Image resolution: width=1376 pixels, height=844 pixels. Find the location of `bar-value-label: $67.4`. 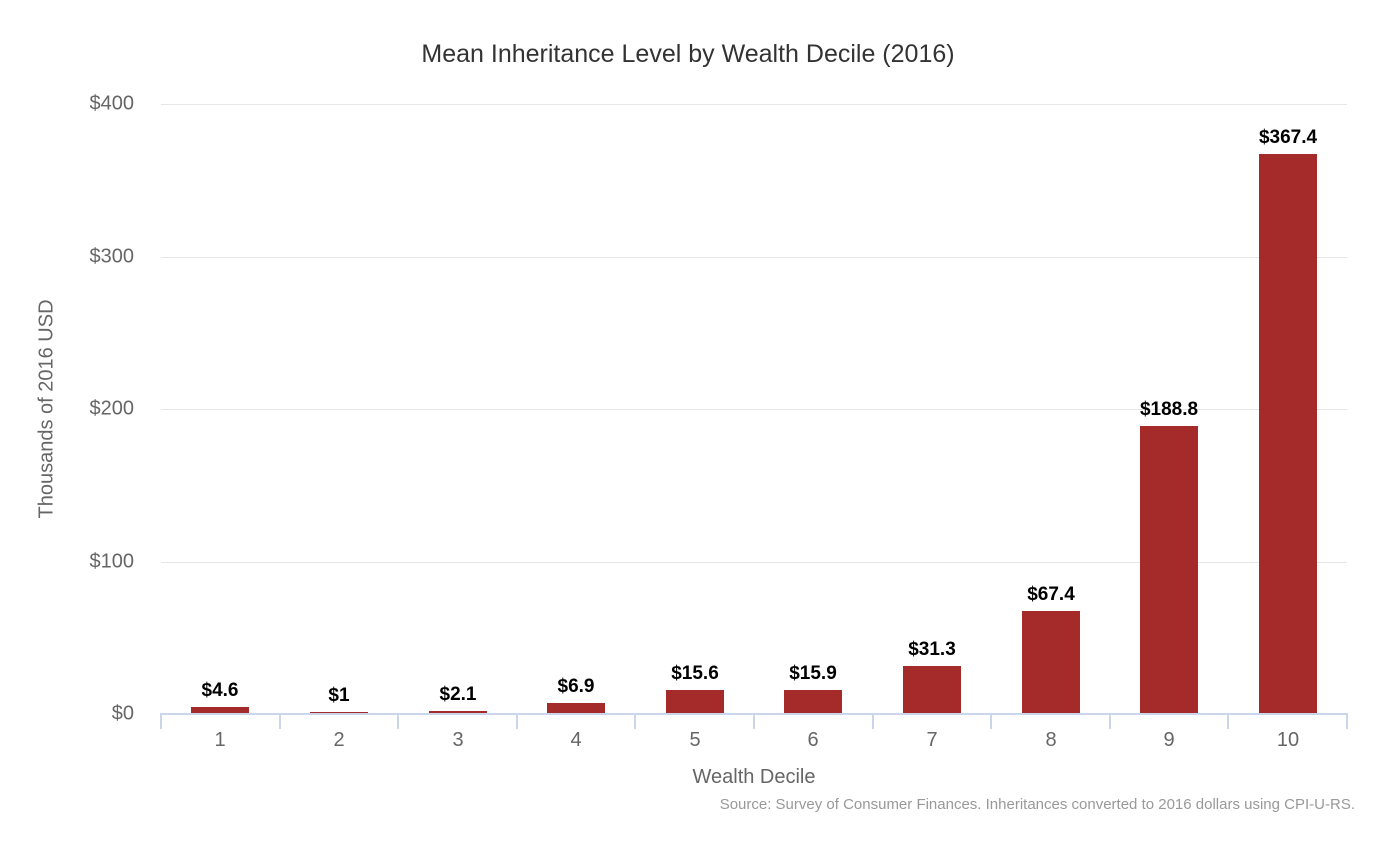

bar-value-label: $67.4 is located at coordinates (1051, 594).